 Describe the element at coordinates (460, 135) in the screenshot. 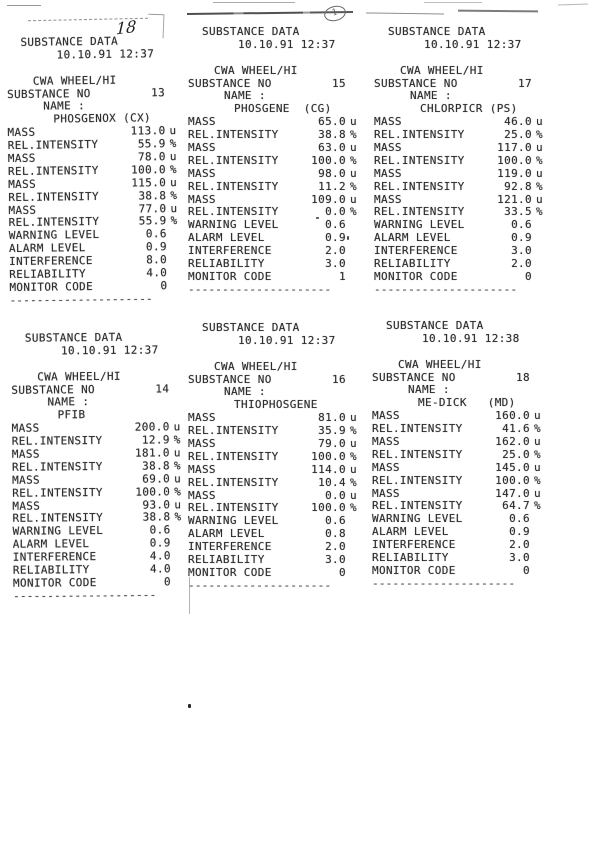

I see `data-row: REL.INTENSITY 25.0%` at that location.